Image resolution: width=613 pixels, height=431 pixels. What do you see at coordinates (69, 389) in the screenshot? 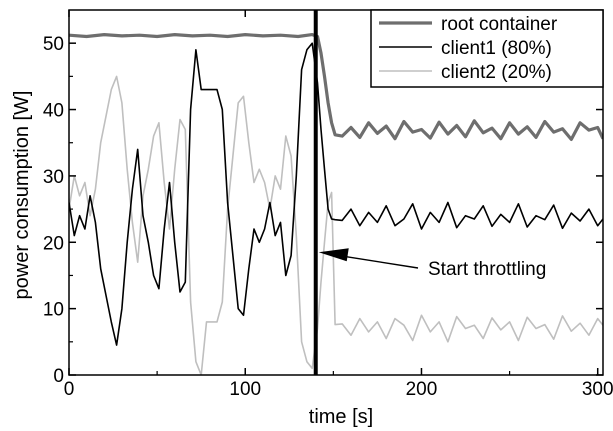
I see `x-tick-label-0: 0` at bounding box center [69, 389].